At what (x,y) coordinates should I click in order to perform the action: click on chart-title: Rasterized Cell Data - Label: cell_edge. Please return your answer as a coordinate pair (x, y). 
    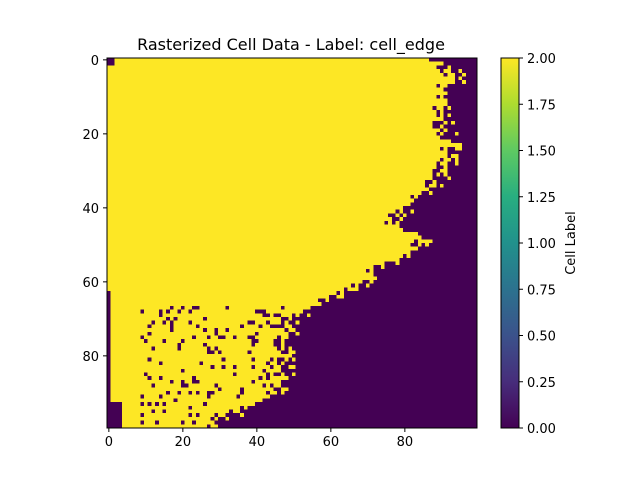
    Looking at the image, I should click on (291, 45).